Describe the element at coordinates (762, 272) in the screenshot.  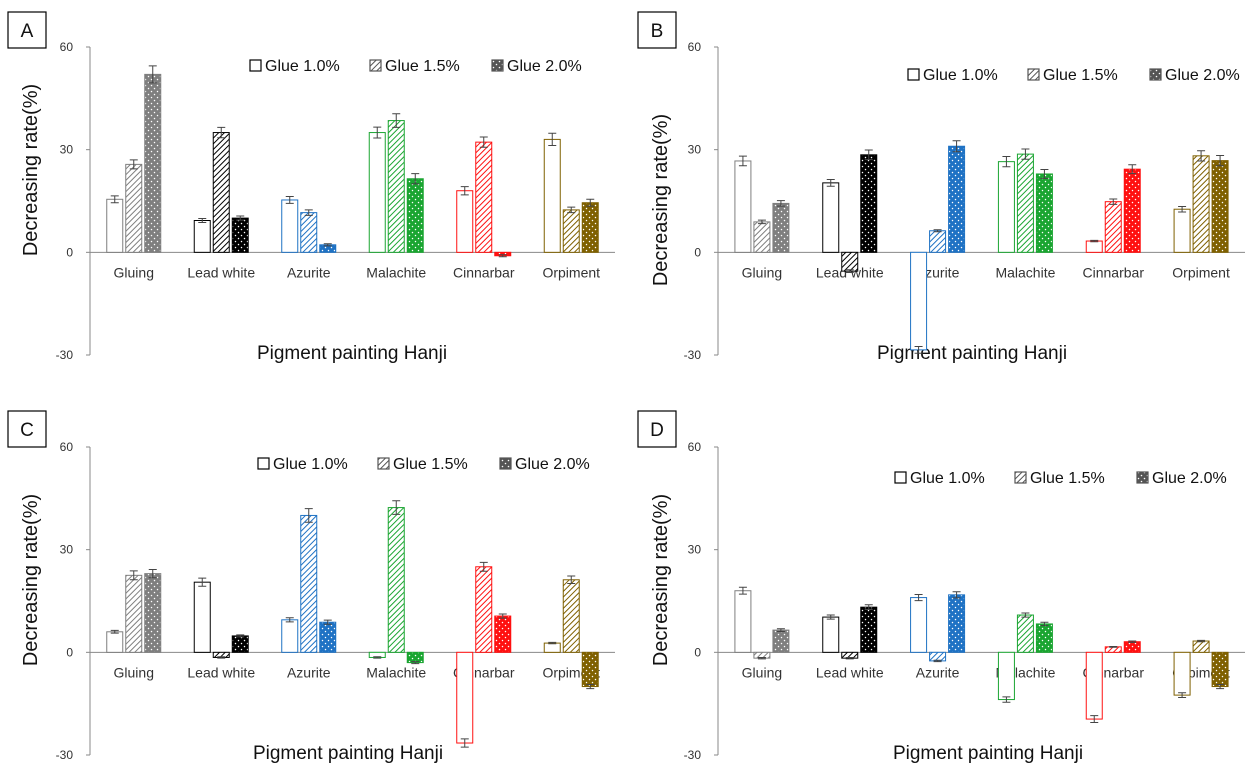
I see `category-label: Gluing` at that location.